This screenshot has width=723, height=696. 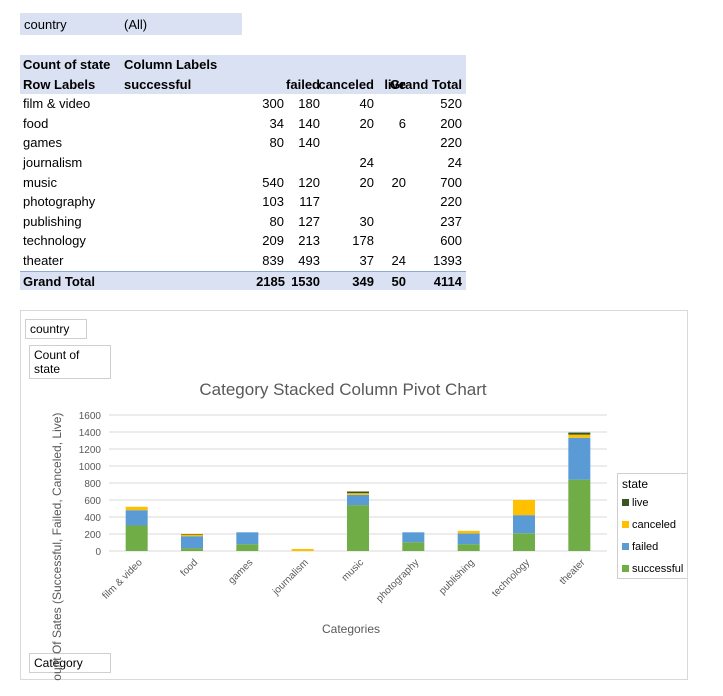 I want to click on cell-live: 24, so click(x=398, y=260).